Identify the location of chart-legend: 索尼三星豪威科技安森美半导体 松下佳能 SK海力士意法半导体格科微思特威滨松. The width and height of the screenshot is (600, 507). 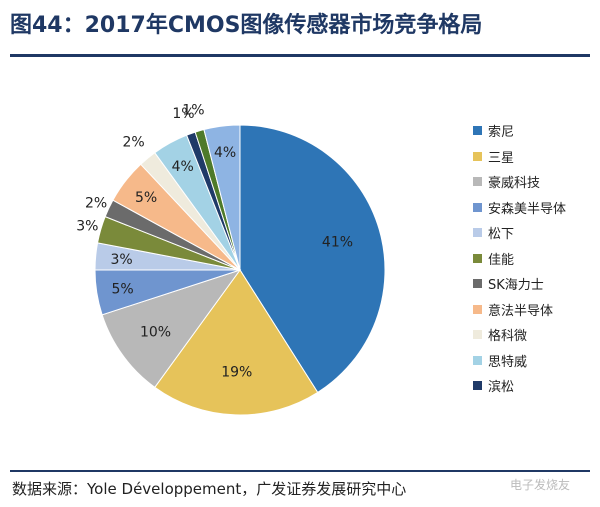
(535, 258).